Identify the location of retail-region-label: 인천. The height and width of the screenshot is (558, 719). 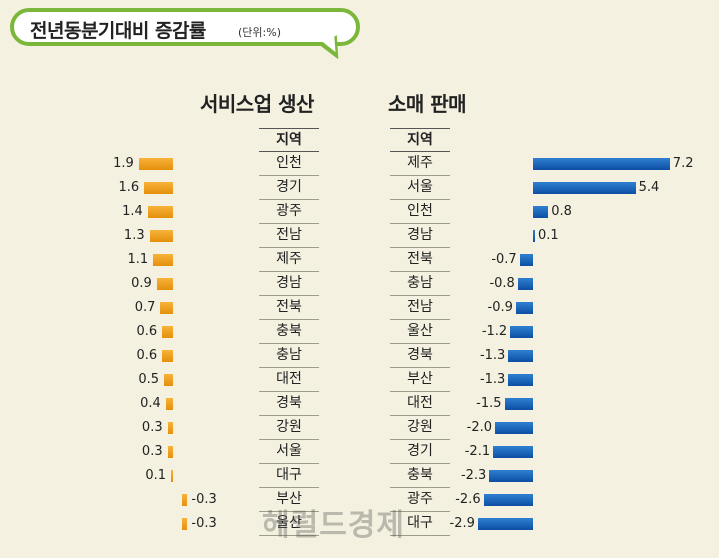
(420, 212).